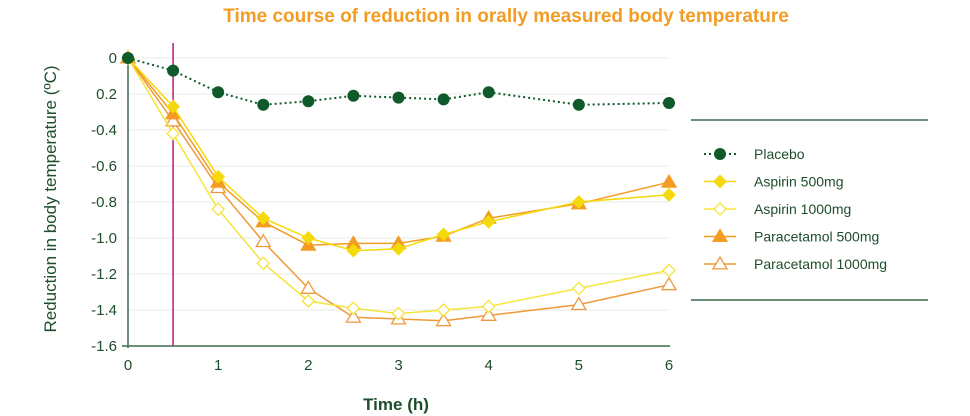 This screenshot has height=416, width=970. I want to click on y-tick-label: 0.2, so click(106, 94).